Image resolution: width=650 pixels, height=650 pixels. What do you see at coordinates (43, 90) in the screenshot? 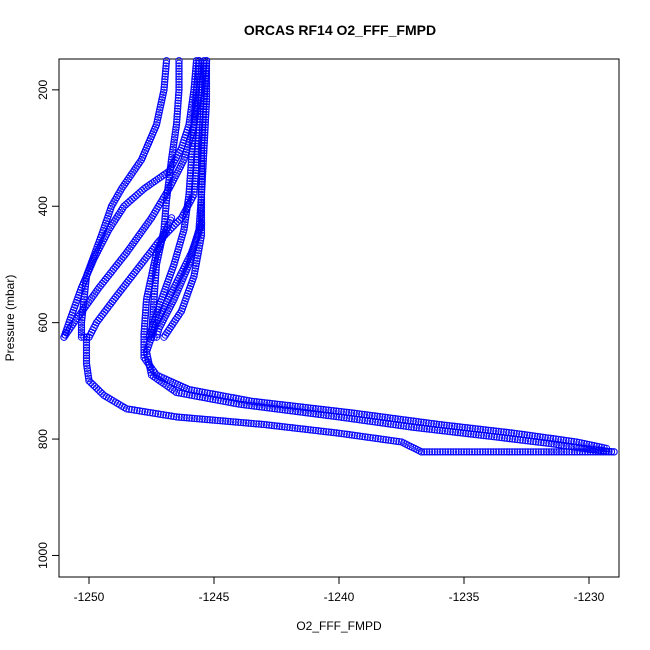
I see `y-tick-label: 200` at bounding box center [43, 90].